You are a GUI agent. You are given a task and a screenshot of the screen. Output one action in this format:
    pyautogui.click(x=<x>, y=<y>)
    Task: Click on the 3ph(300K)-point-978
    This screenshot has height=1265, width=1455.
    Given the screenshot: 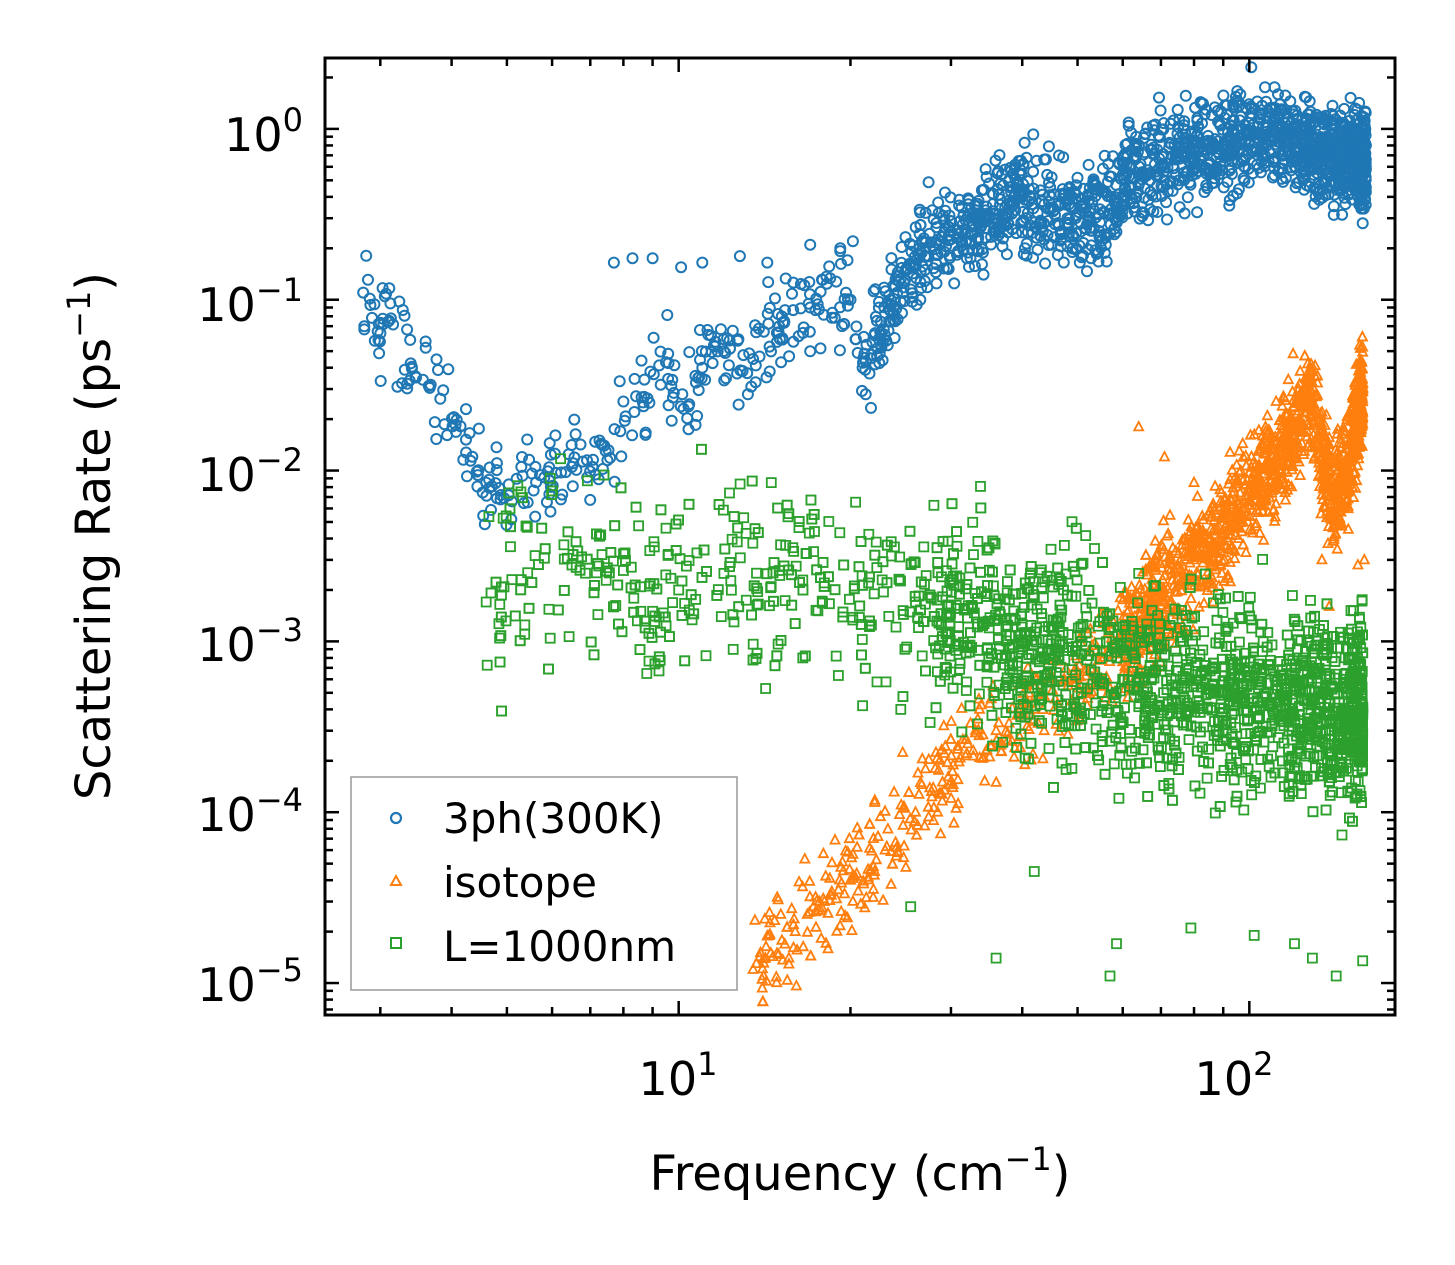 What is the action you would take?
    pyautogui.click(x=1334, y=194)
    